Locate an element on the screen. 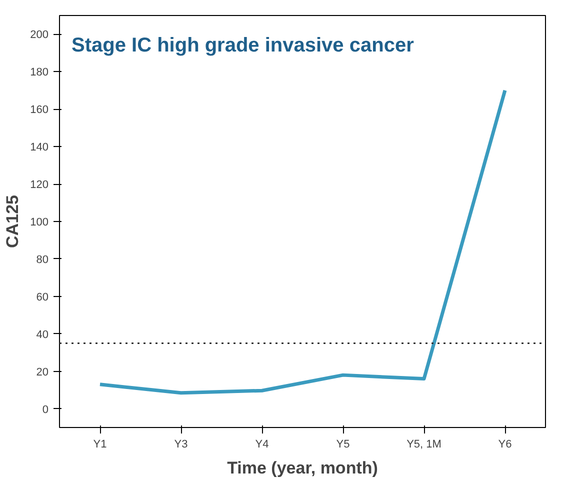 This screenshot has height=487, width=575. y-tick-label: 20 is located at coordinates (42, 372).